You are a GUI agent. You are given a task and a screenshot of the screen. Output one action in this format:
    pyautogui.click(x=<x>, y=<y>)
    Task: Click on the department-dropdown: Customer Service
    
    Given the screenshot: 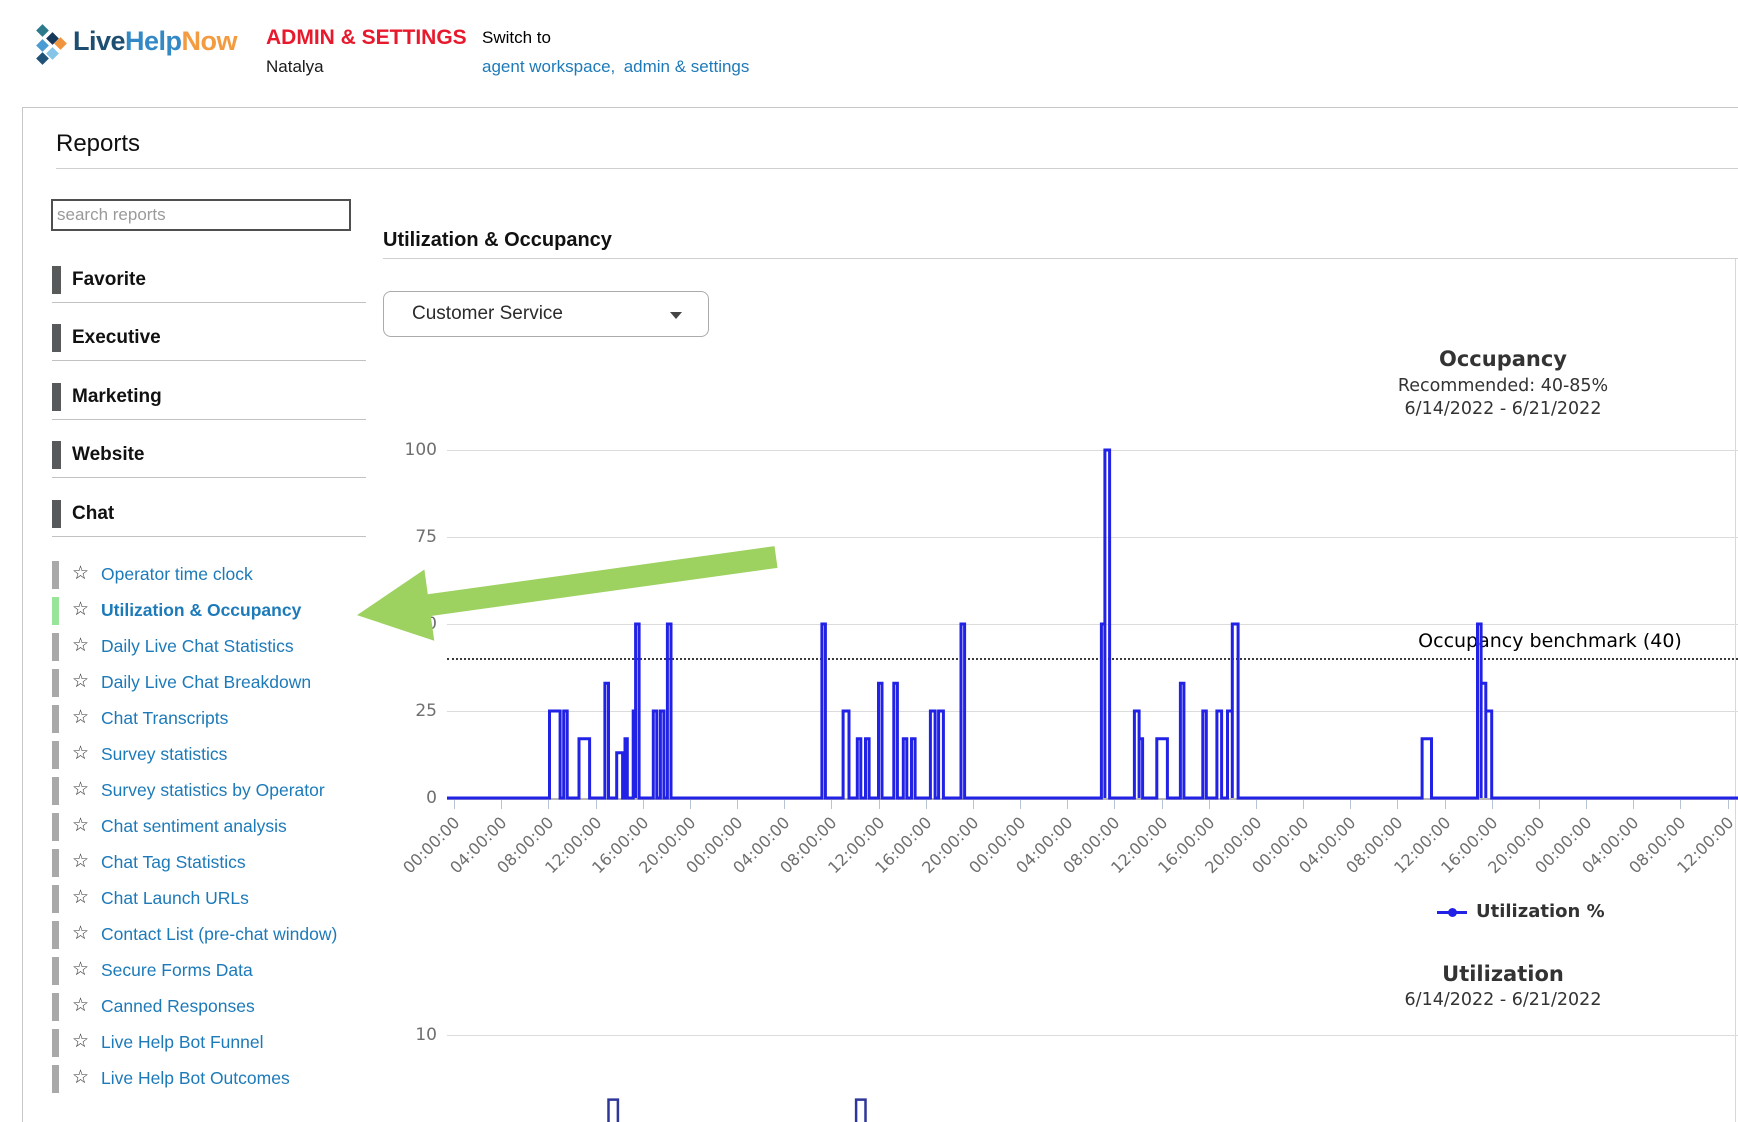 What is the action you would take?
    pyautogui.click(x=546, y=314)
    